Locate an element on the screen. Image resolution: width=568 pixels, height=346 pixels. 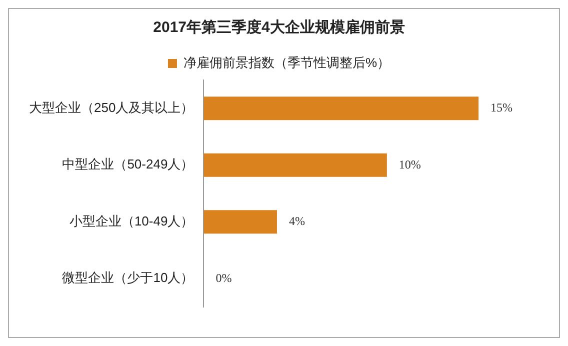
y-tick-label: 中型企业（50-249人） is located at coordinates (128, 164).